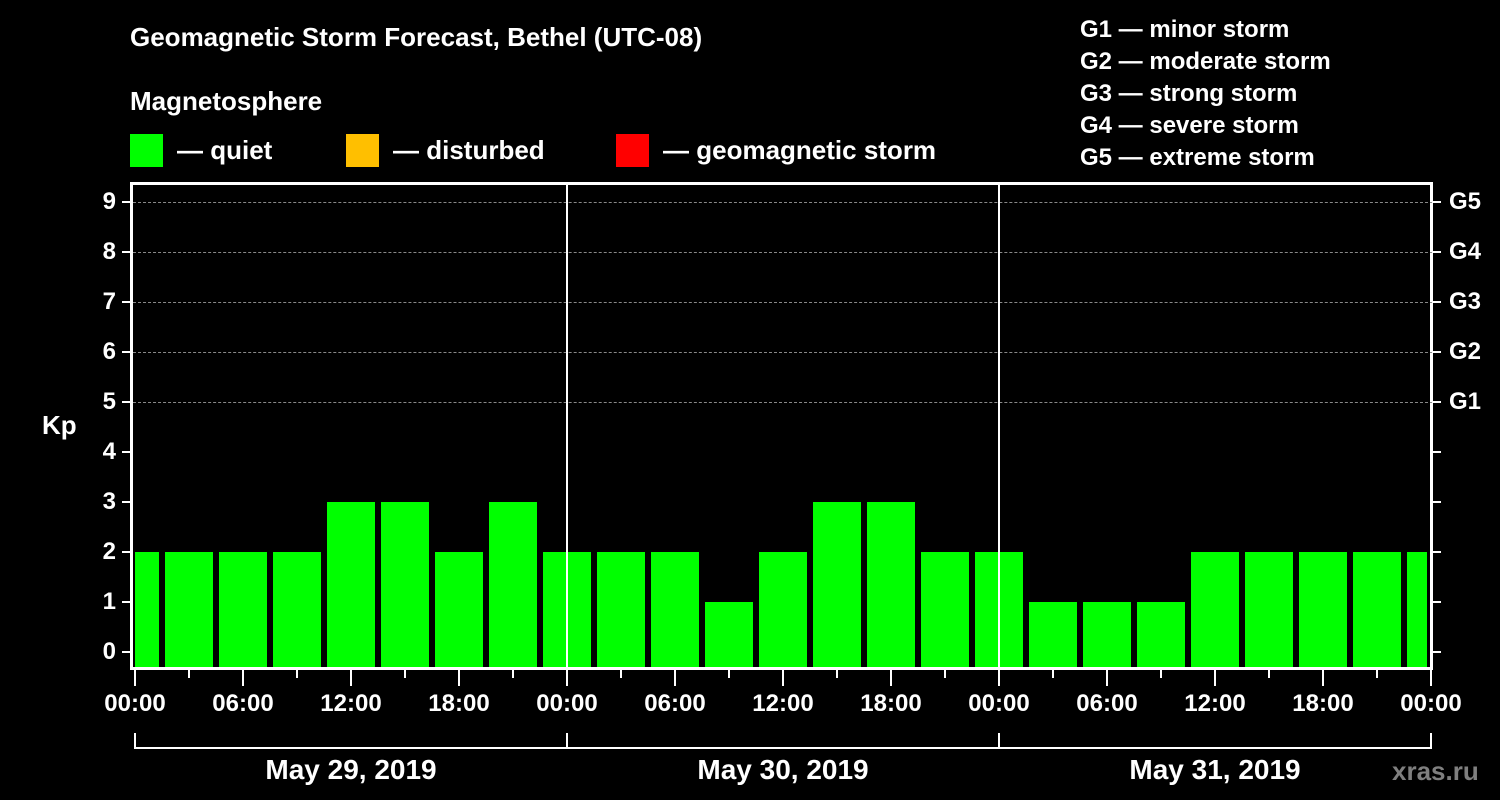  What do you see at coordinates (109, 401) in the screenshot?
I see `y-tick-label: 5` at bounding box center [109, 401].